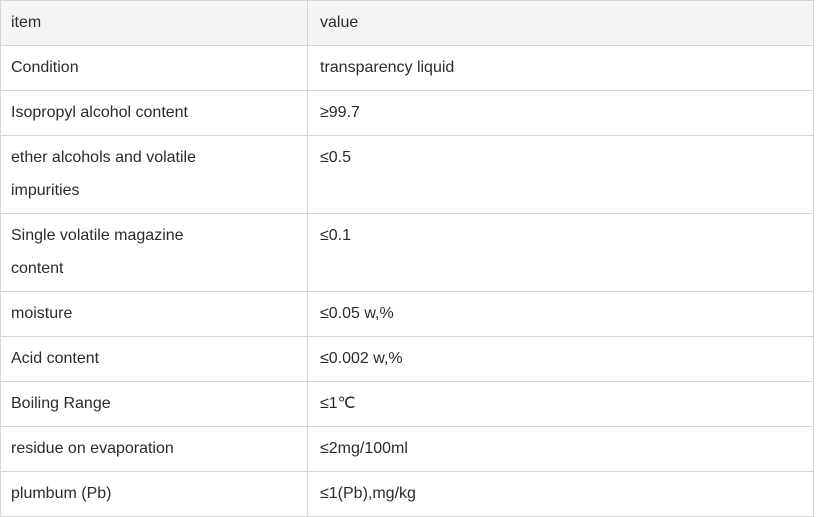 This screenshot has height=517, width=818. What do you see at coordinates (92, 448) in the screenshot?
I see `item-cell-text: residue on evaporation` at bounding box center [92, 448].